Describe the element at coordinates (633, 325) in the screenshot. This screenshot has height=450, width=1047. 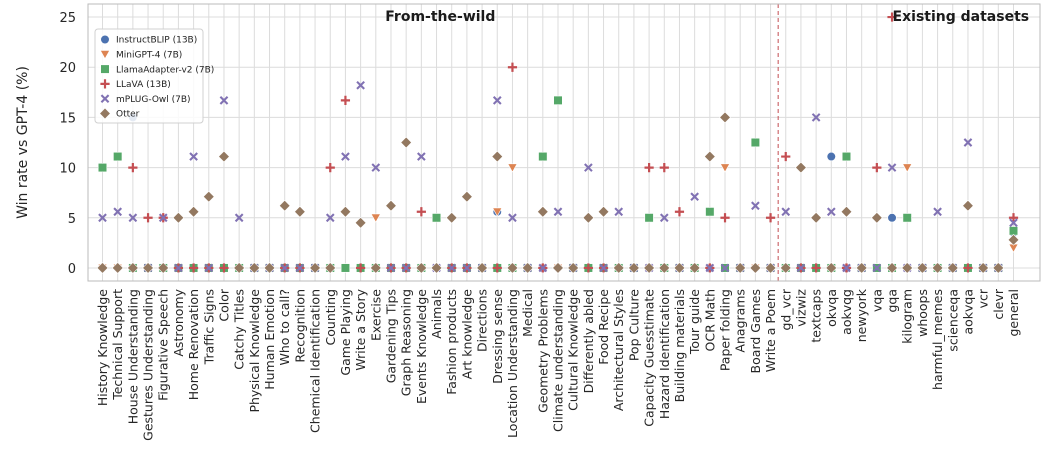
I see `x-tick-label: Pop Culture` at that location.